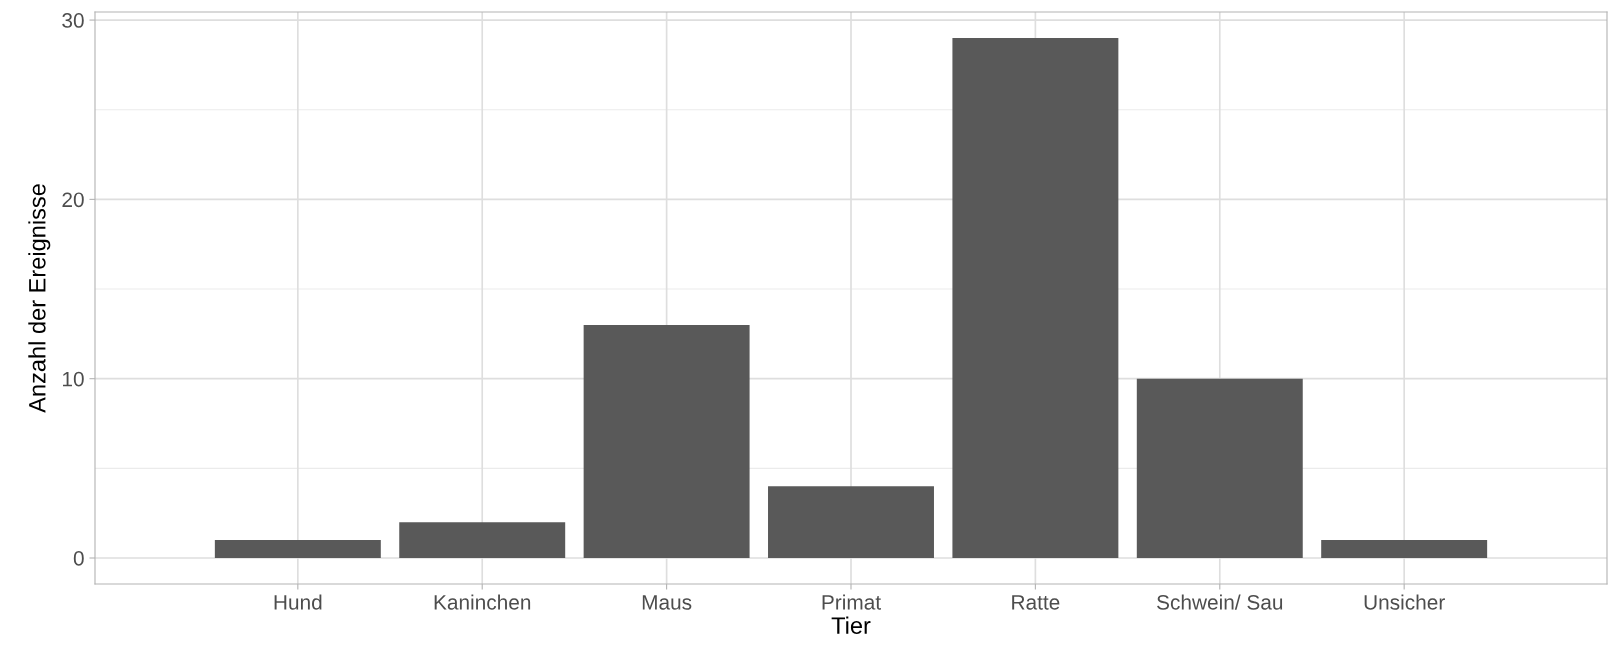 Image resolution: width=1612 pixels, height=656 pixels. What do you see at coordinates (73, 20) in the screenshot?
I see `y-tick-label: 30` at bounding box center [73, 20].